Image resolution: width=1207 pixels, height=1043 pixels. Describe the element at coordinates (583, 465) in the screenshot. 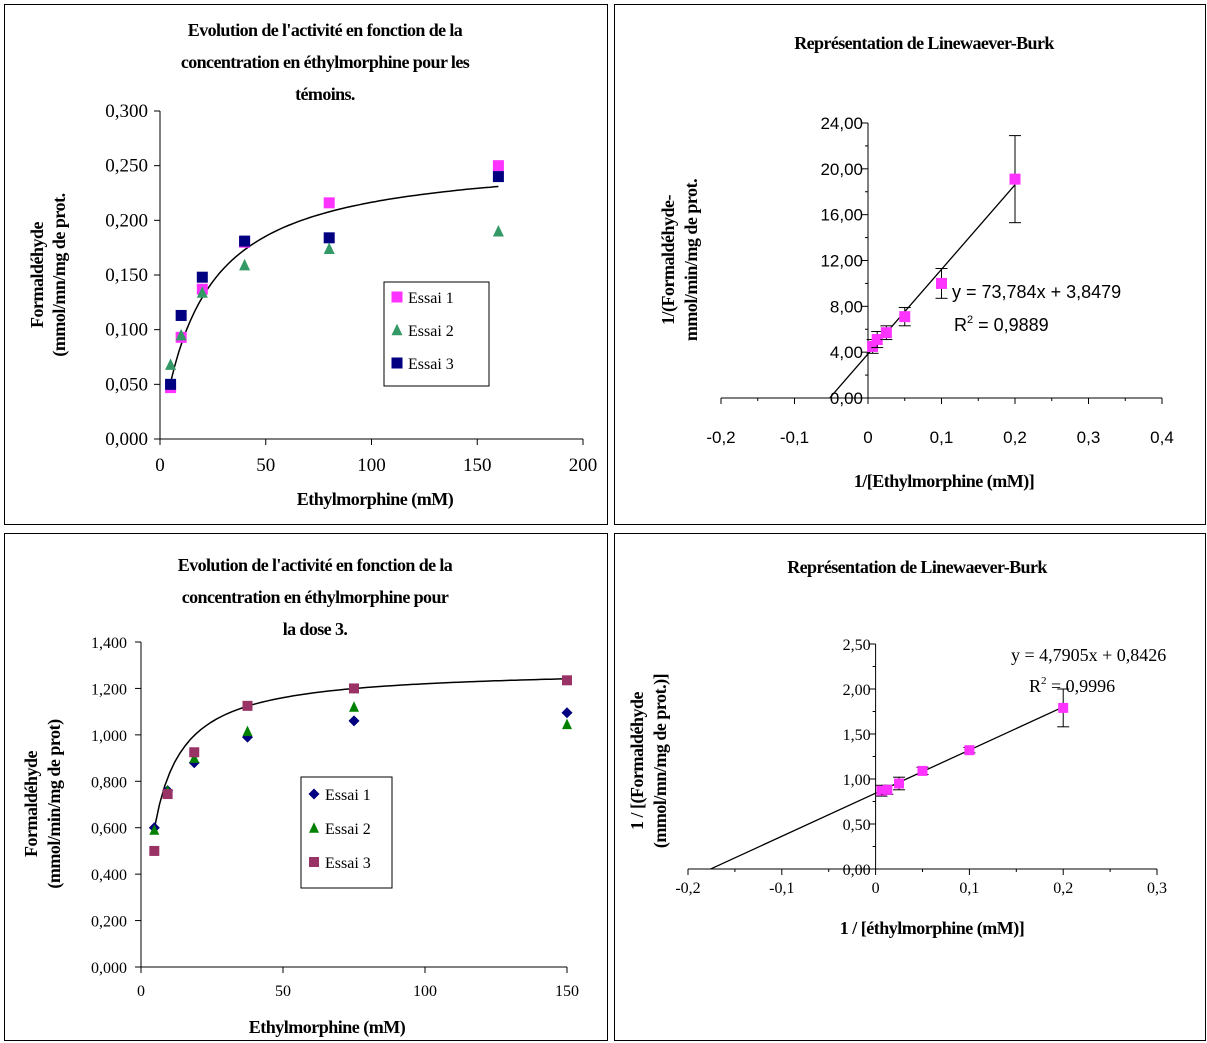

I see `x-tick-label: 200` at that location.